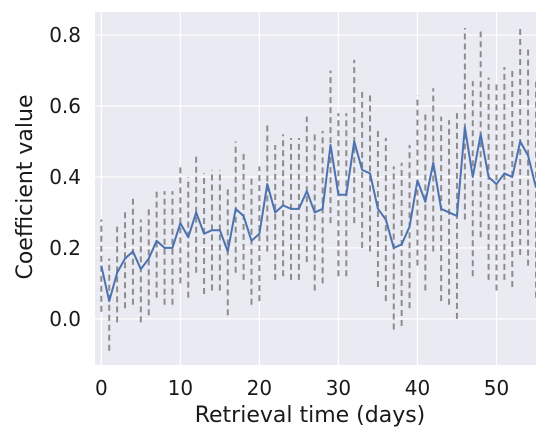 The height and width of the screenshot is (430, 536). I want to click on x-axis-label: Retrieval time (days), so click(310, 415).